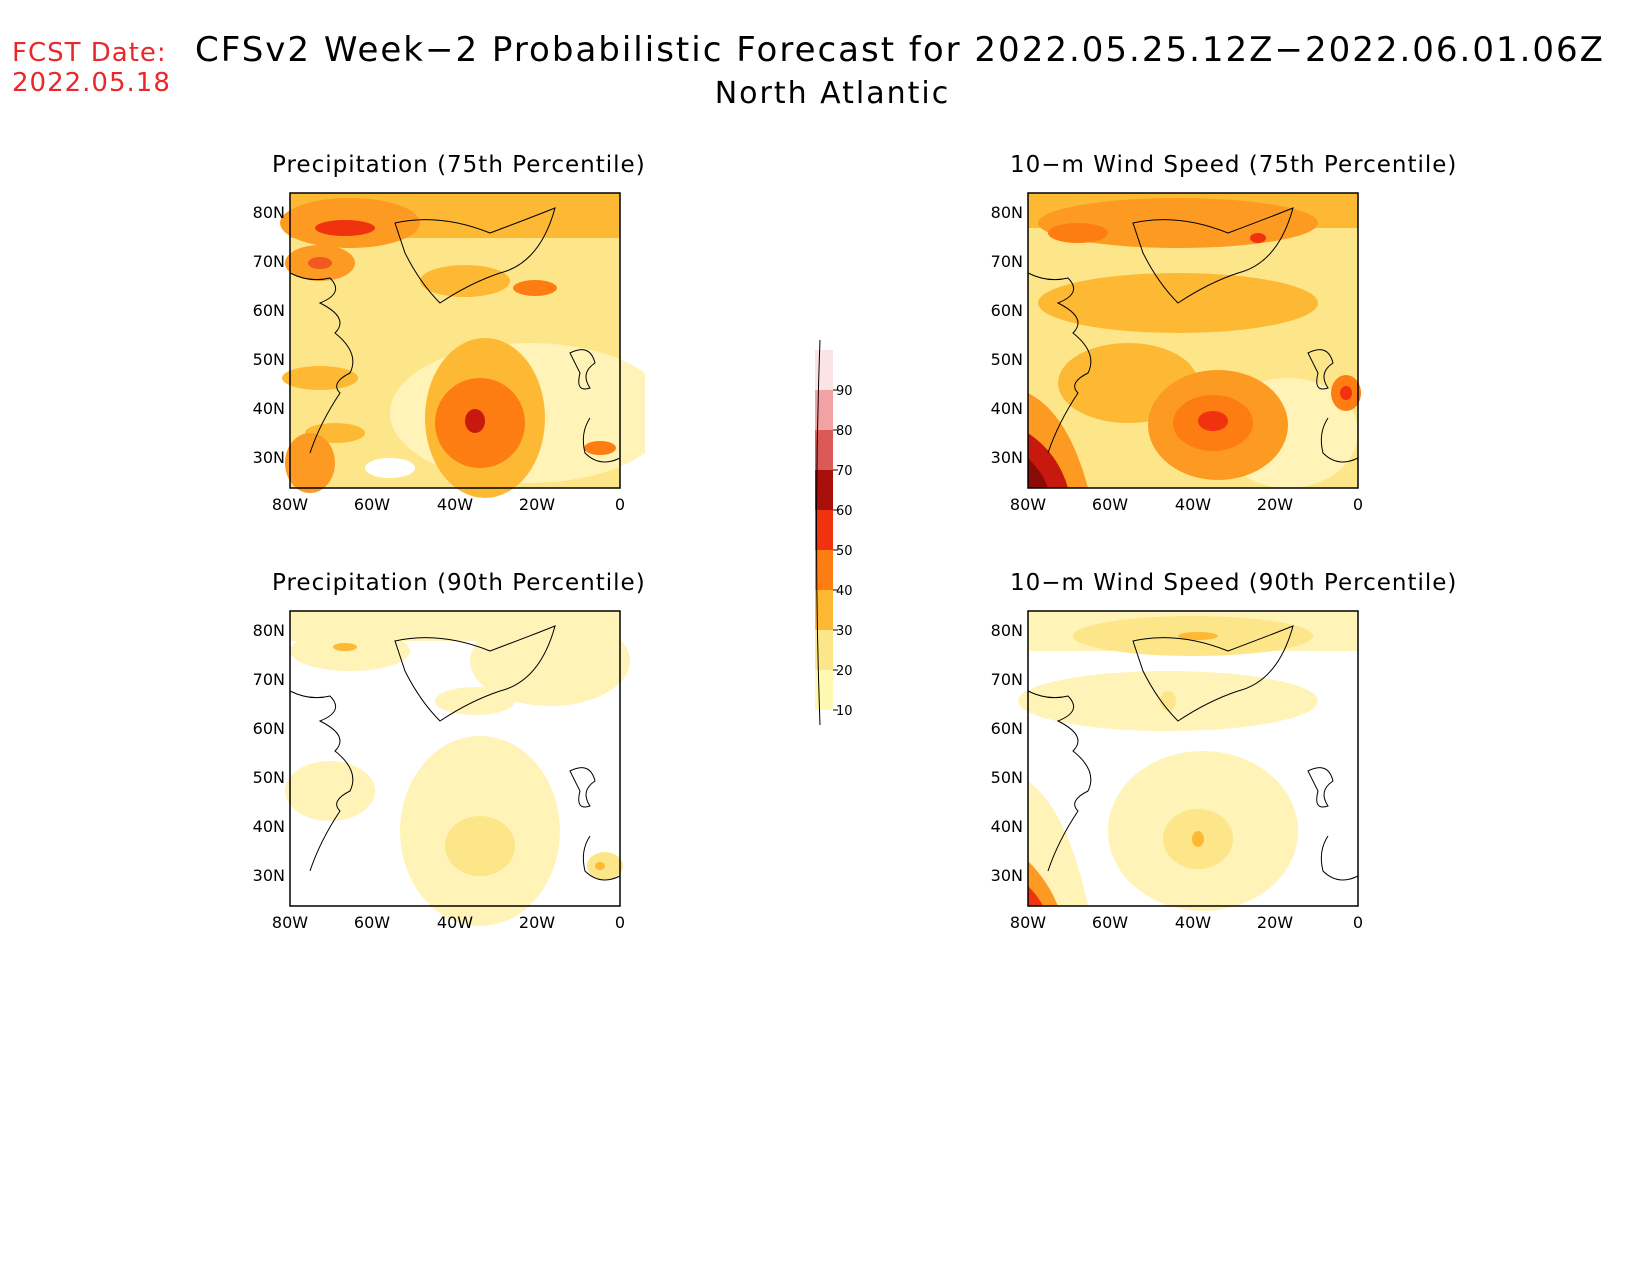 The image size is (1650, 1275). Describe the element at coordinates (1234, 583) in the screenshot. I see `panel-title-wind-90: 10−m Wind Speed (90th Percentile)` at that location.